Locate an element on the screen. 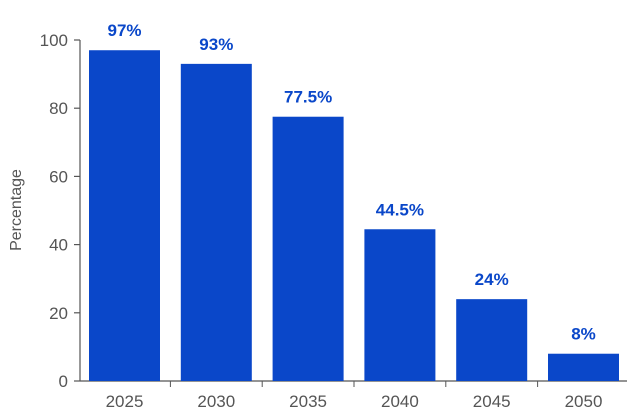 Image resolution: width=627 pixels, height=414 pixels. x-axis: 2025 2030 2035 2040 2045 2050 is located at coordinates (353, 395).